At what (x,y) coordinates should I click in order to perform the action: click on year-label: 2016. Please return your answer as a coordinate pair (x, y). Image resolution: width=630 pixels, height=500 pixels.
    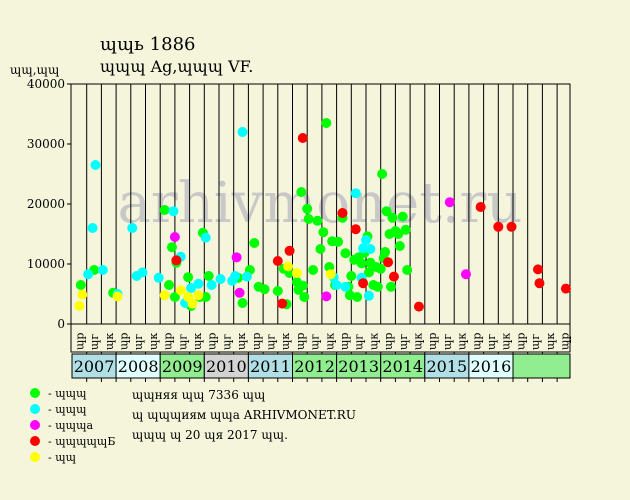
    Looking at the image, I should click on (491, 366).